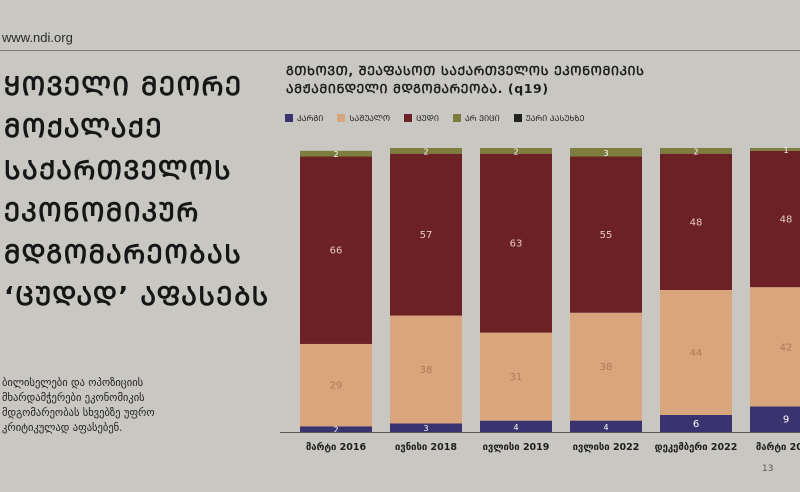  I want to click on headline-line: ᲛᲓᲒᲝᲛᲐᲠᲔᲝᲑᲐᲡ, so click(123, 255).